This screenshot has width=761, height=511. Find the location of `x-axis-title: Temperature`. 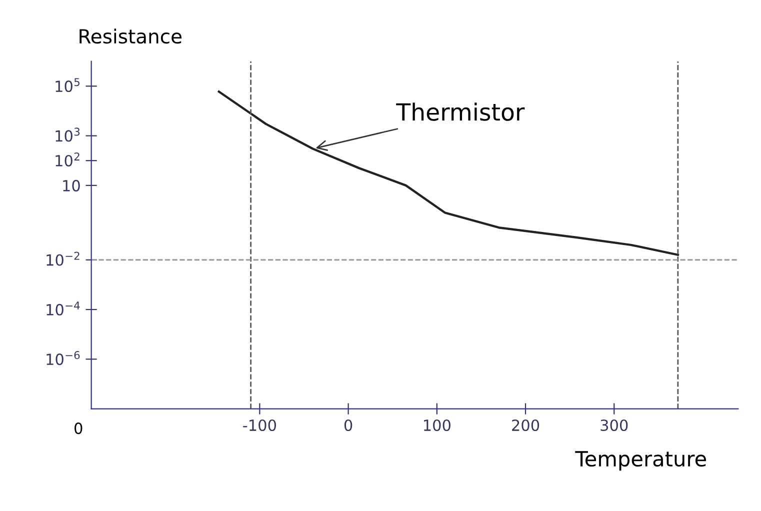

x-axis-title: Temperature is located at coordinates (640, 461).